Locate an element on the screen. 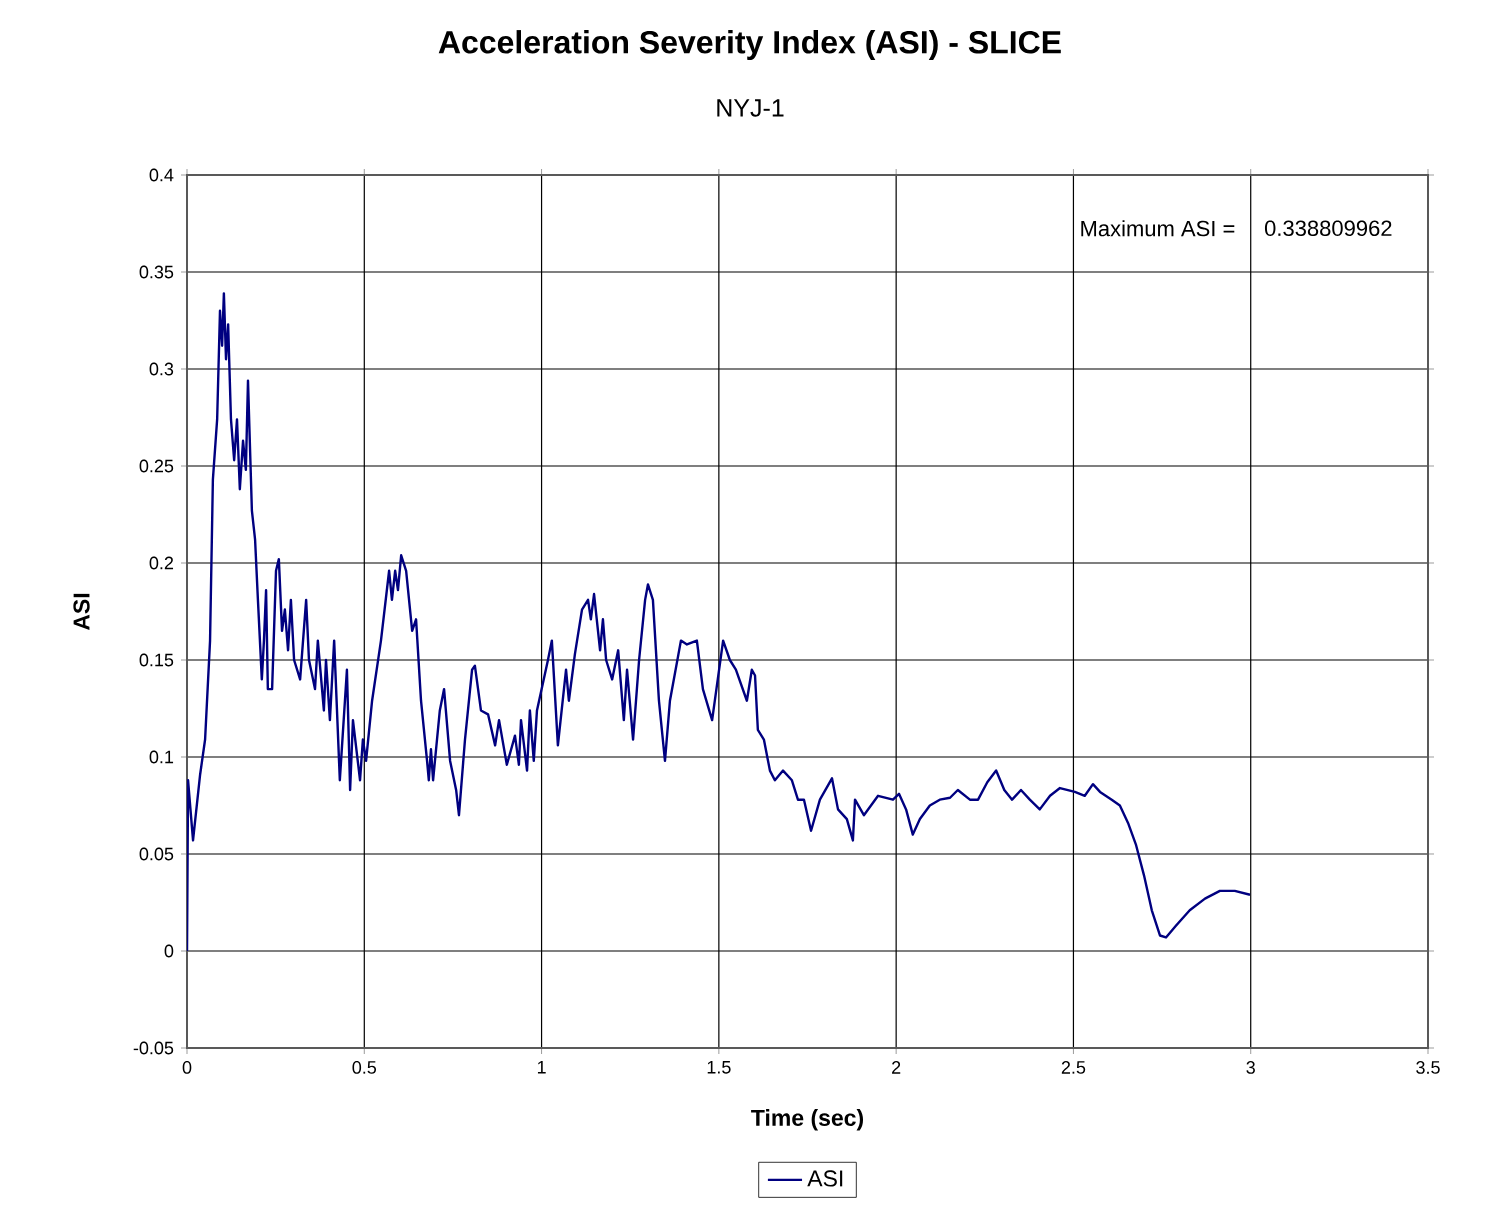  y-tick-label: 0.05 is located at coordinates (156, 854).